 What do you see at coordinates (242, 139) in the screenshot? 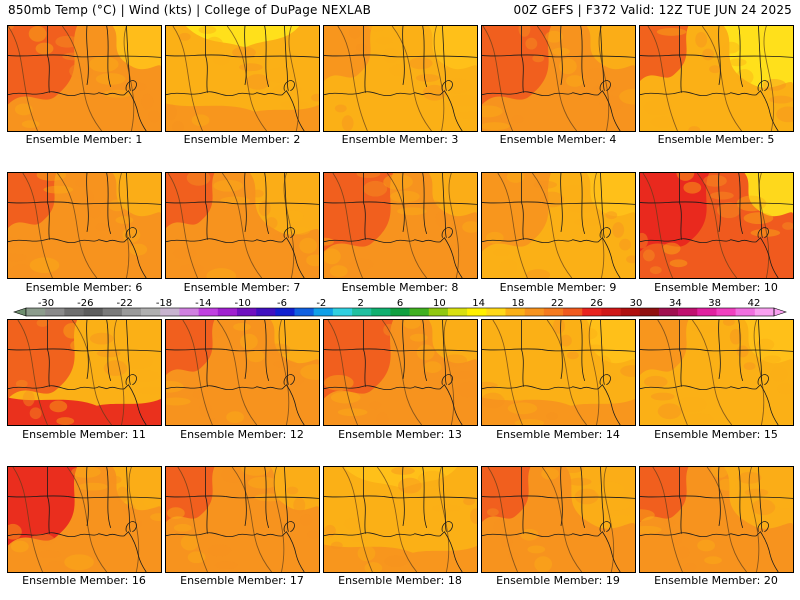
I see `ensemble-member-label: Ensemble Member: 2` at bounding box center [242, 139].